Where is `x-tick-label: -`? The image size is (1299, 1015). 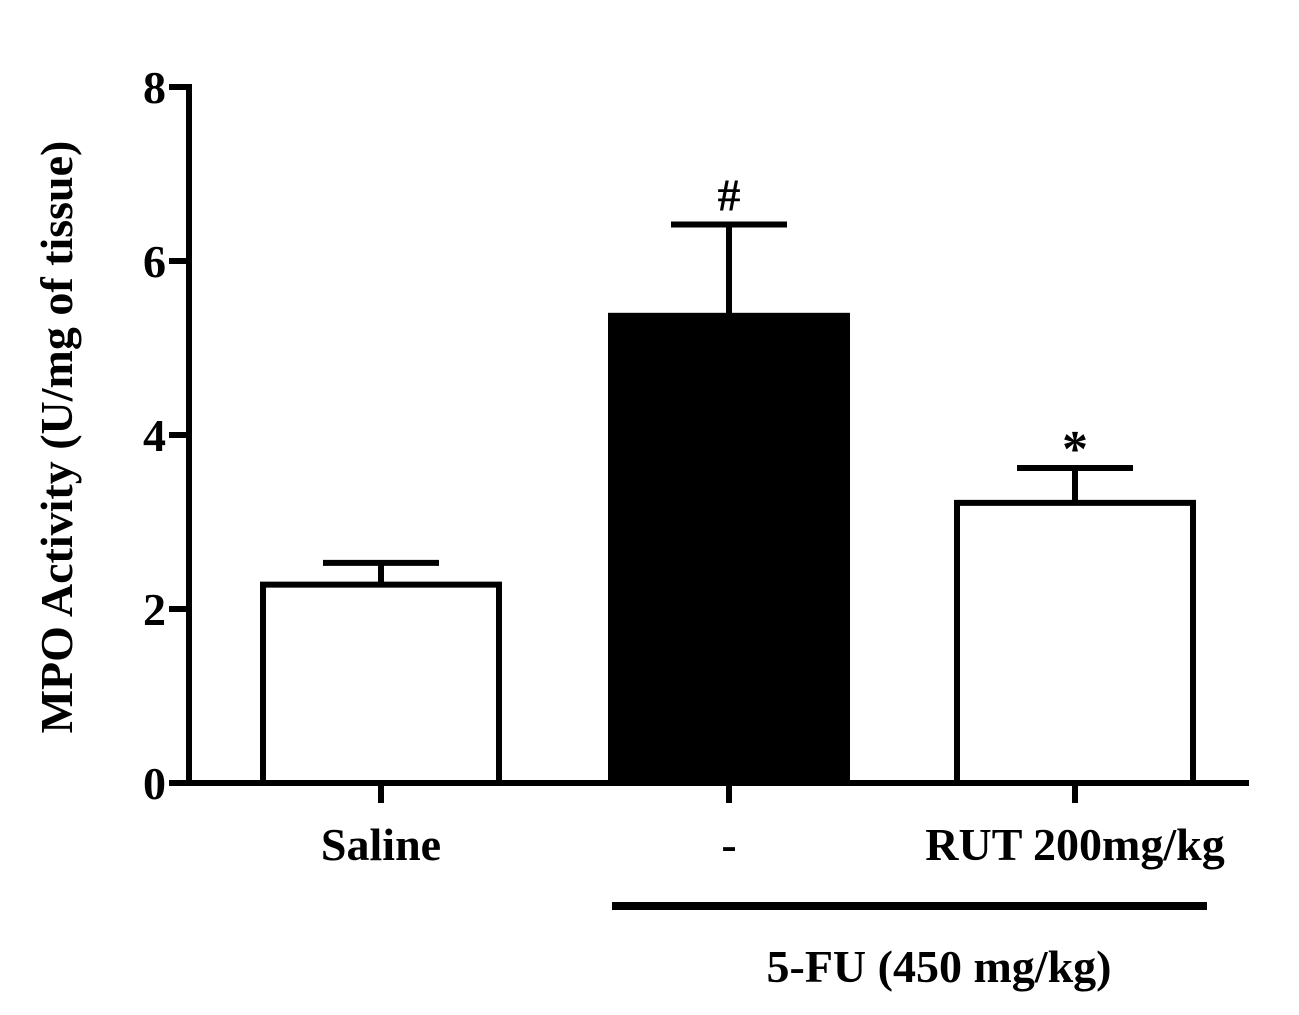 x-tick-label: - is located at coordinates (728, 844).